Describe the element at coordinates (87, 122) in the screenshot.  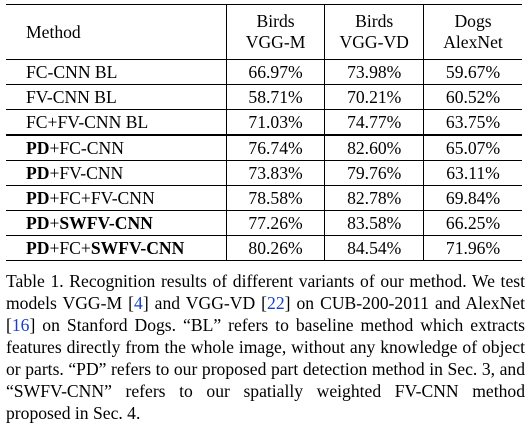
I see `method-name: FC+FV-CNN BL` at that location.